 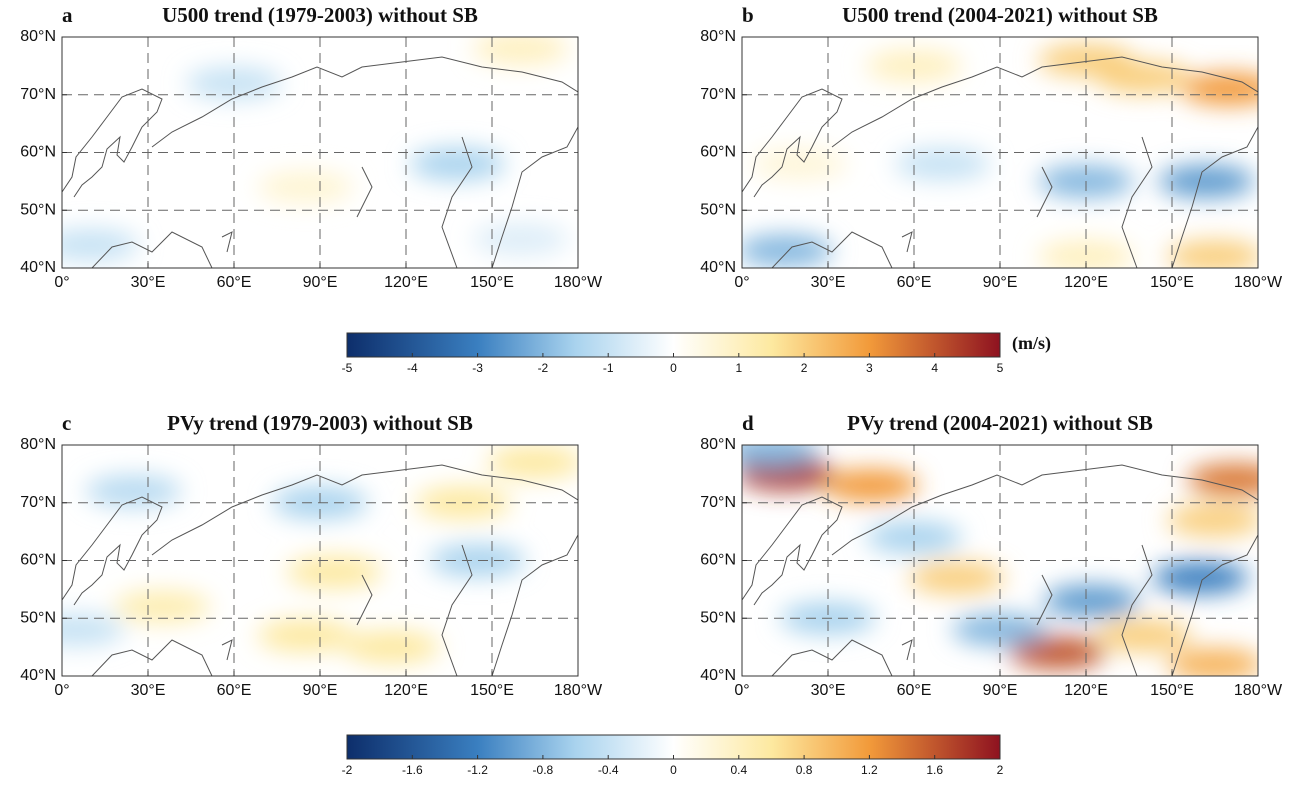 What do you see at coordinates (738, 770) in the screenshot?
I see `colorbar-tick-label: 0.4` at bounding box center [738, 770].